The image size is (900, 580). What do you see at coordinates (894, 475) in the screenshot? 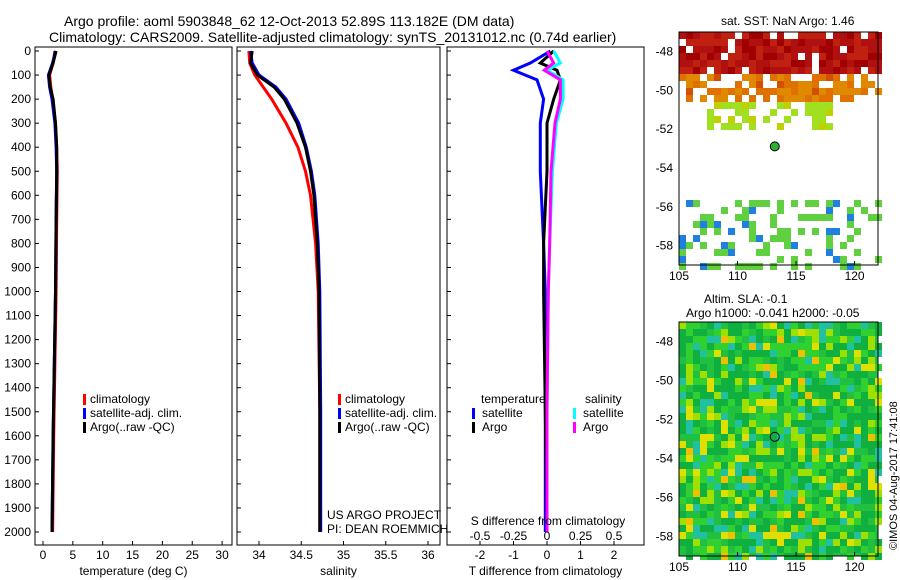
I see `watermark: ©IMOS 04-Aug-2017 17:41:08` at bounding box center [894, 475].